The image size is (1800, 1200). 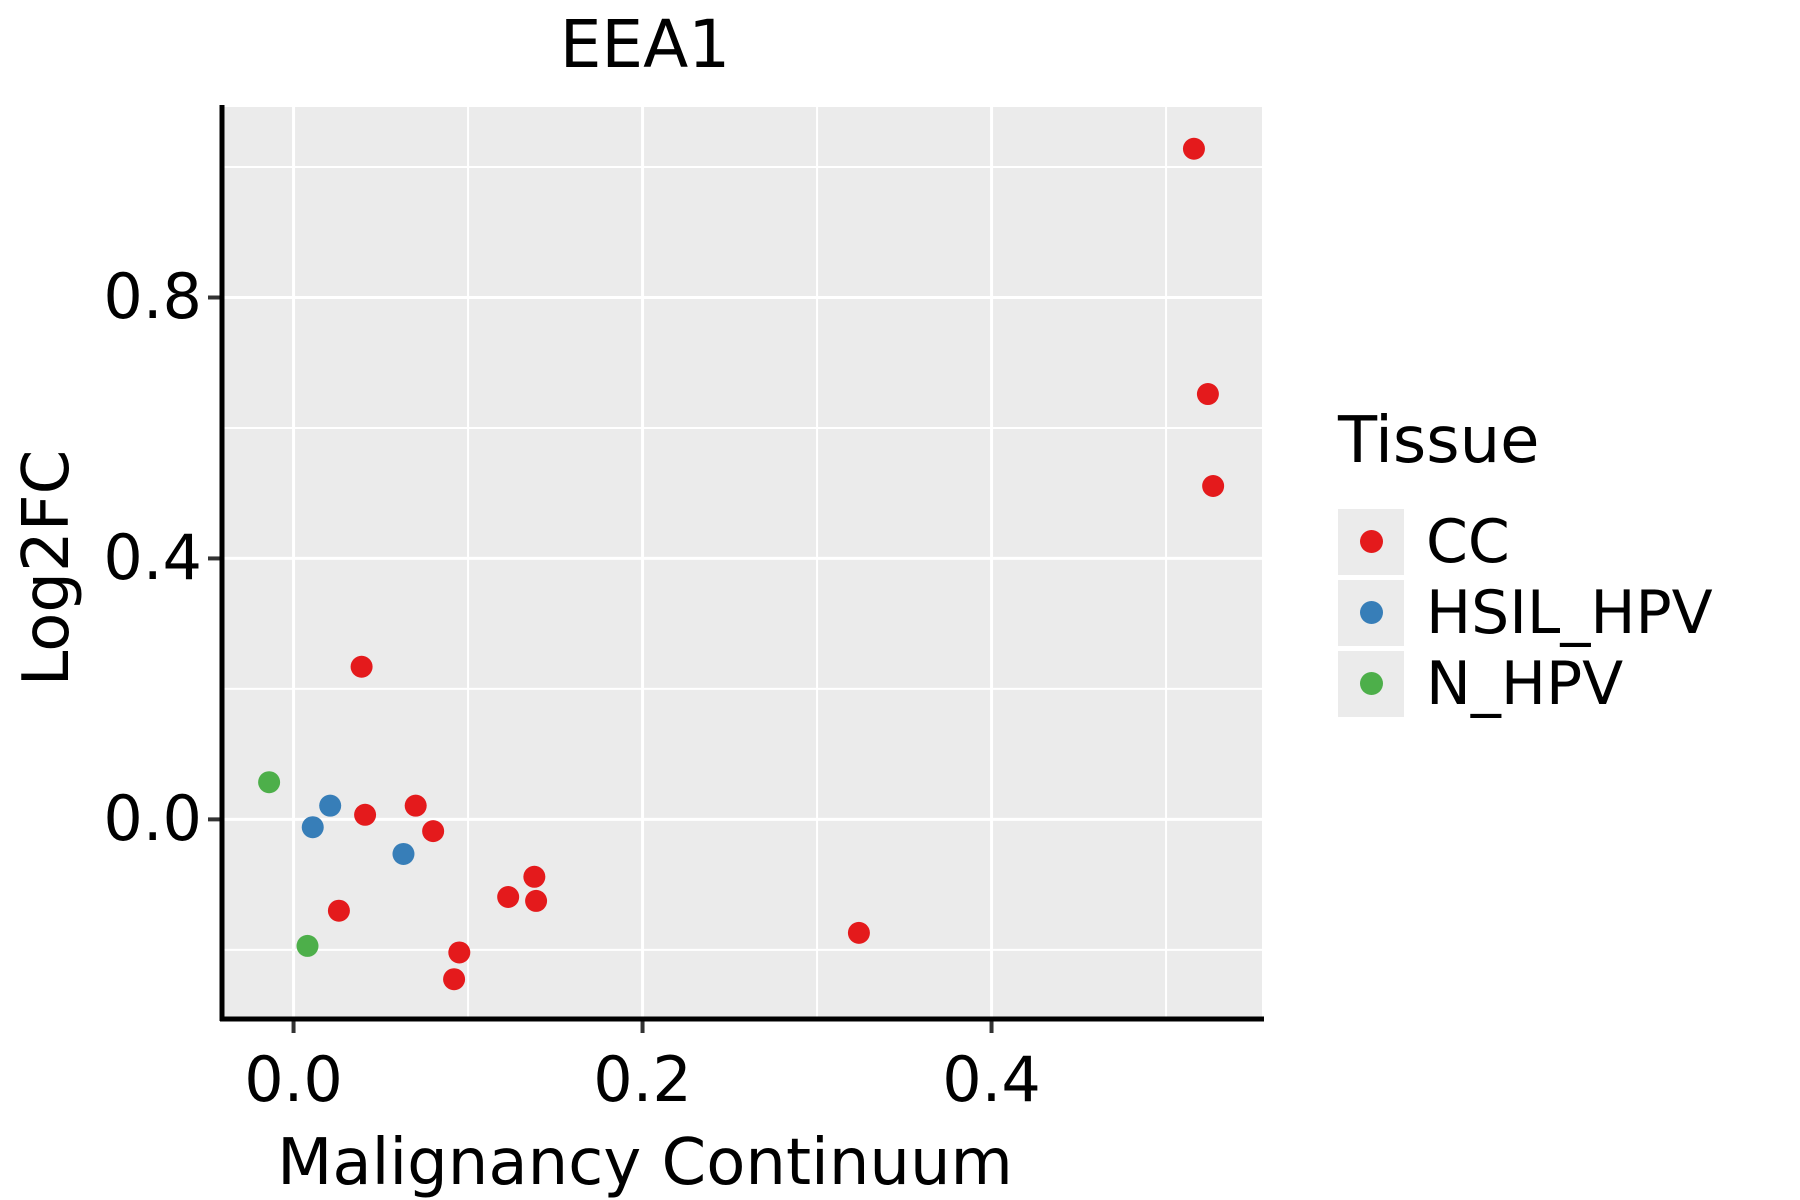 What do you see at coordinates (642, 1079) in the screenshot?
I see `x-tick-label: 0.2` at bounding box center [642, 1079].